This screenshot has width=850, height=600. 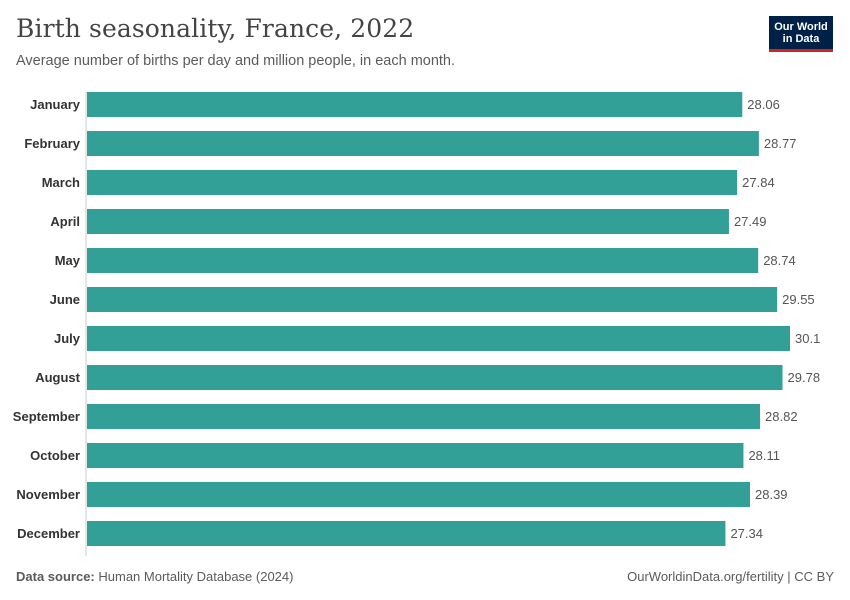 I want to click on category-label-march: March, so click(x=61, y=182).